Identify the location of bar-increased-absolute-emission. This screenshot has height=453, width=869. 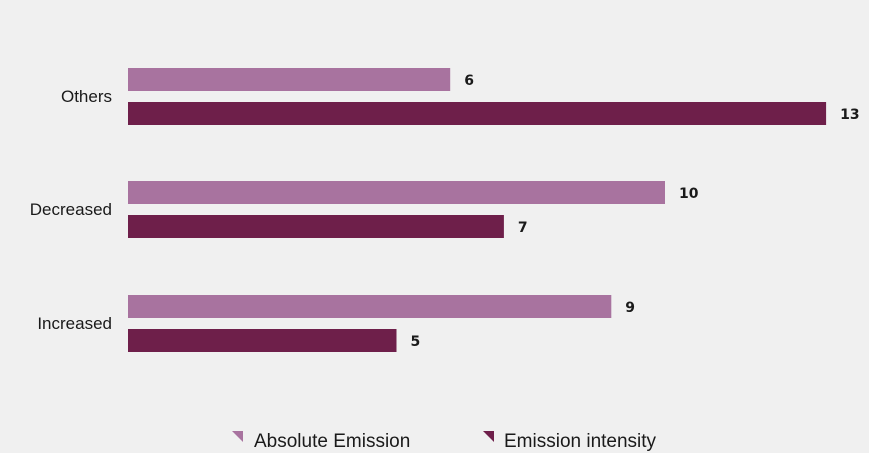
(370, 306).